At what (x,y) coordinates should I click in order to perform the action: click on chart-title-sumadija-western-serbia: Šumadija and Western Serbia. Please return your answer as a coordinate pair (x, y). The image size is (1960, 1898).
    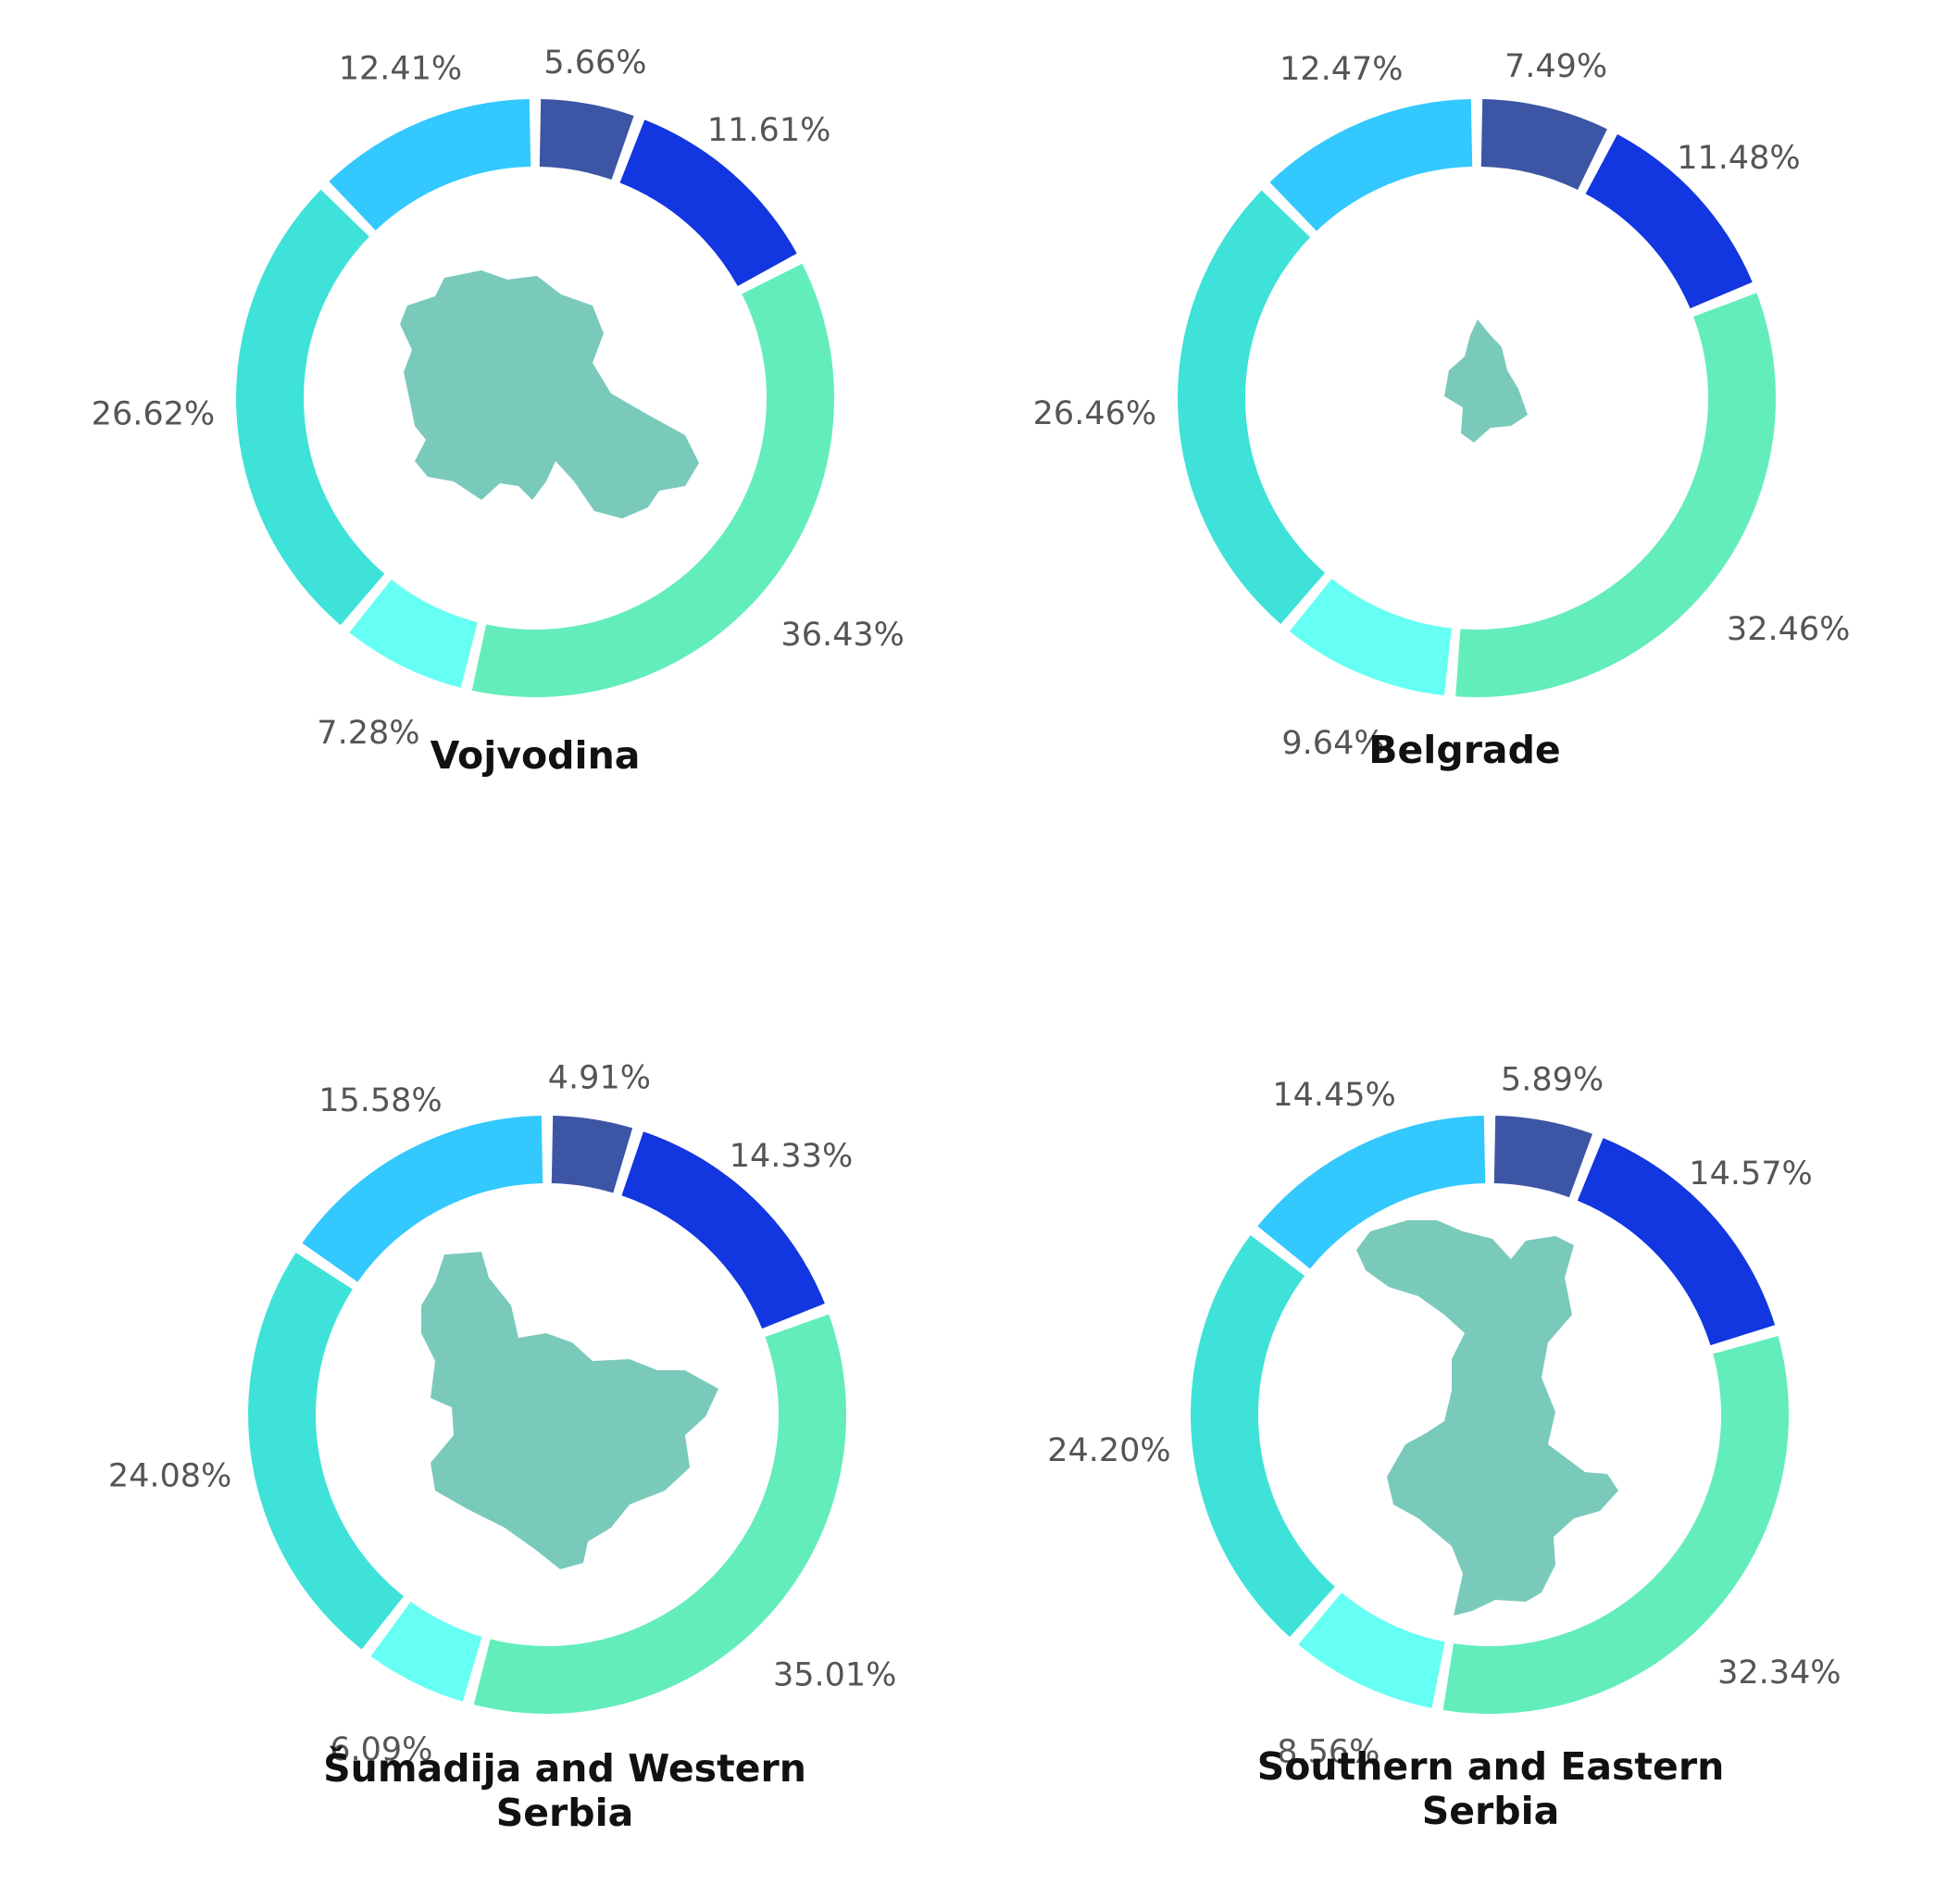
    Looking at the image, I should click on (564, 1790).